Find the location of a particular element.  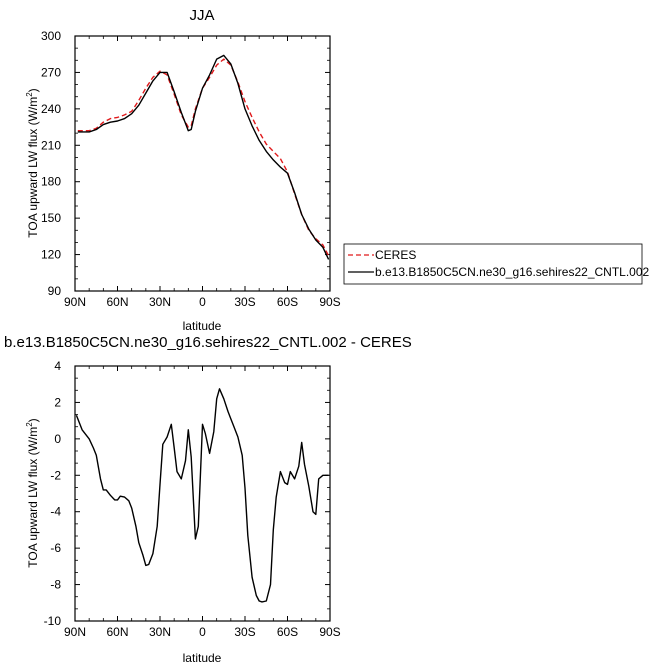

top-y-tick-label: 120 is located at coordinates (51, 255).